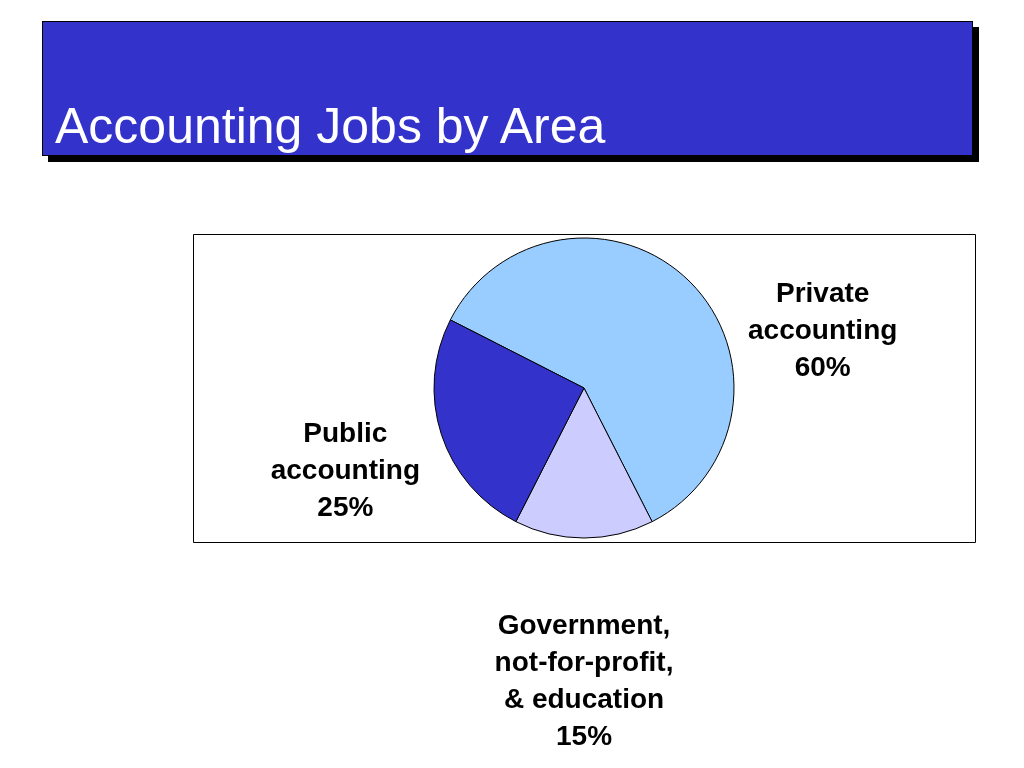 The height and width of the screenshot is (768, 1024). I want to click on data-label: 25%, so click(345, 507).